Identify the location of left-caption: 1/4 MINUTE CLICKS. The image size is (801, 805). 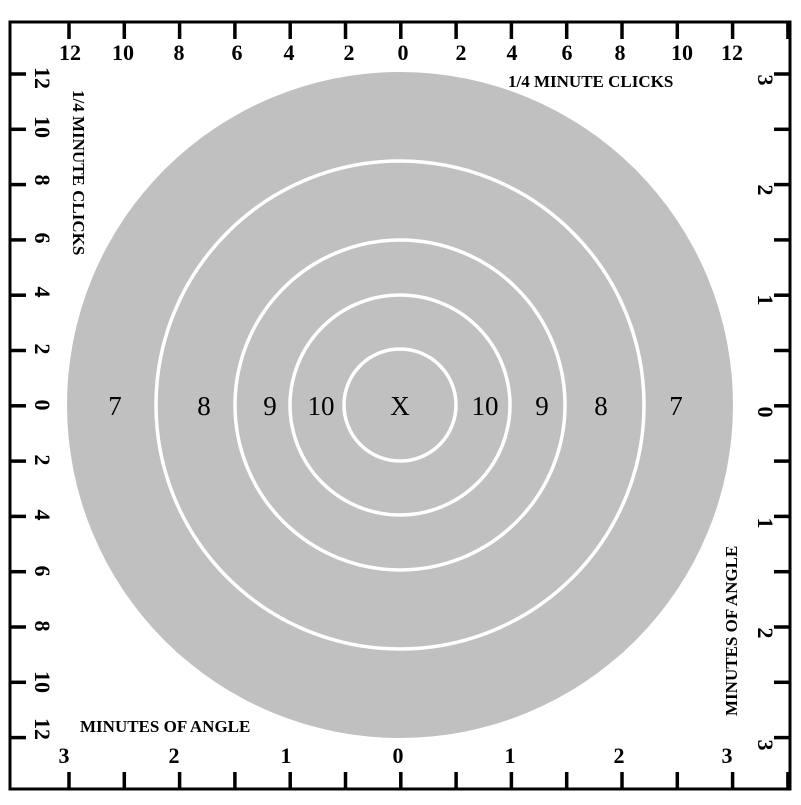
(78, 172).